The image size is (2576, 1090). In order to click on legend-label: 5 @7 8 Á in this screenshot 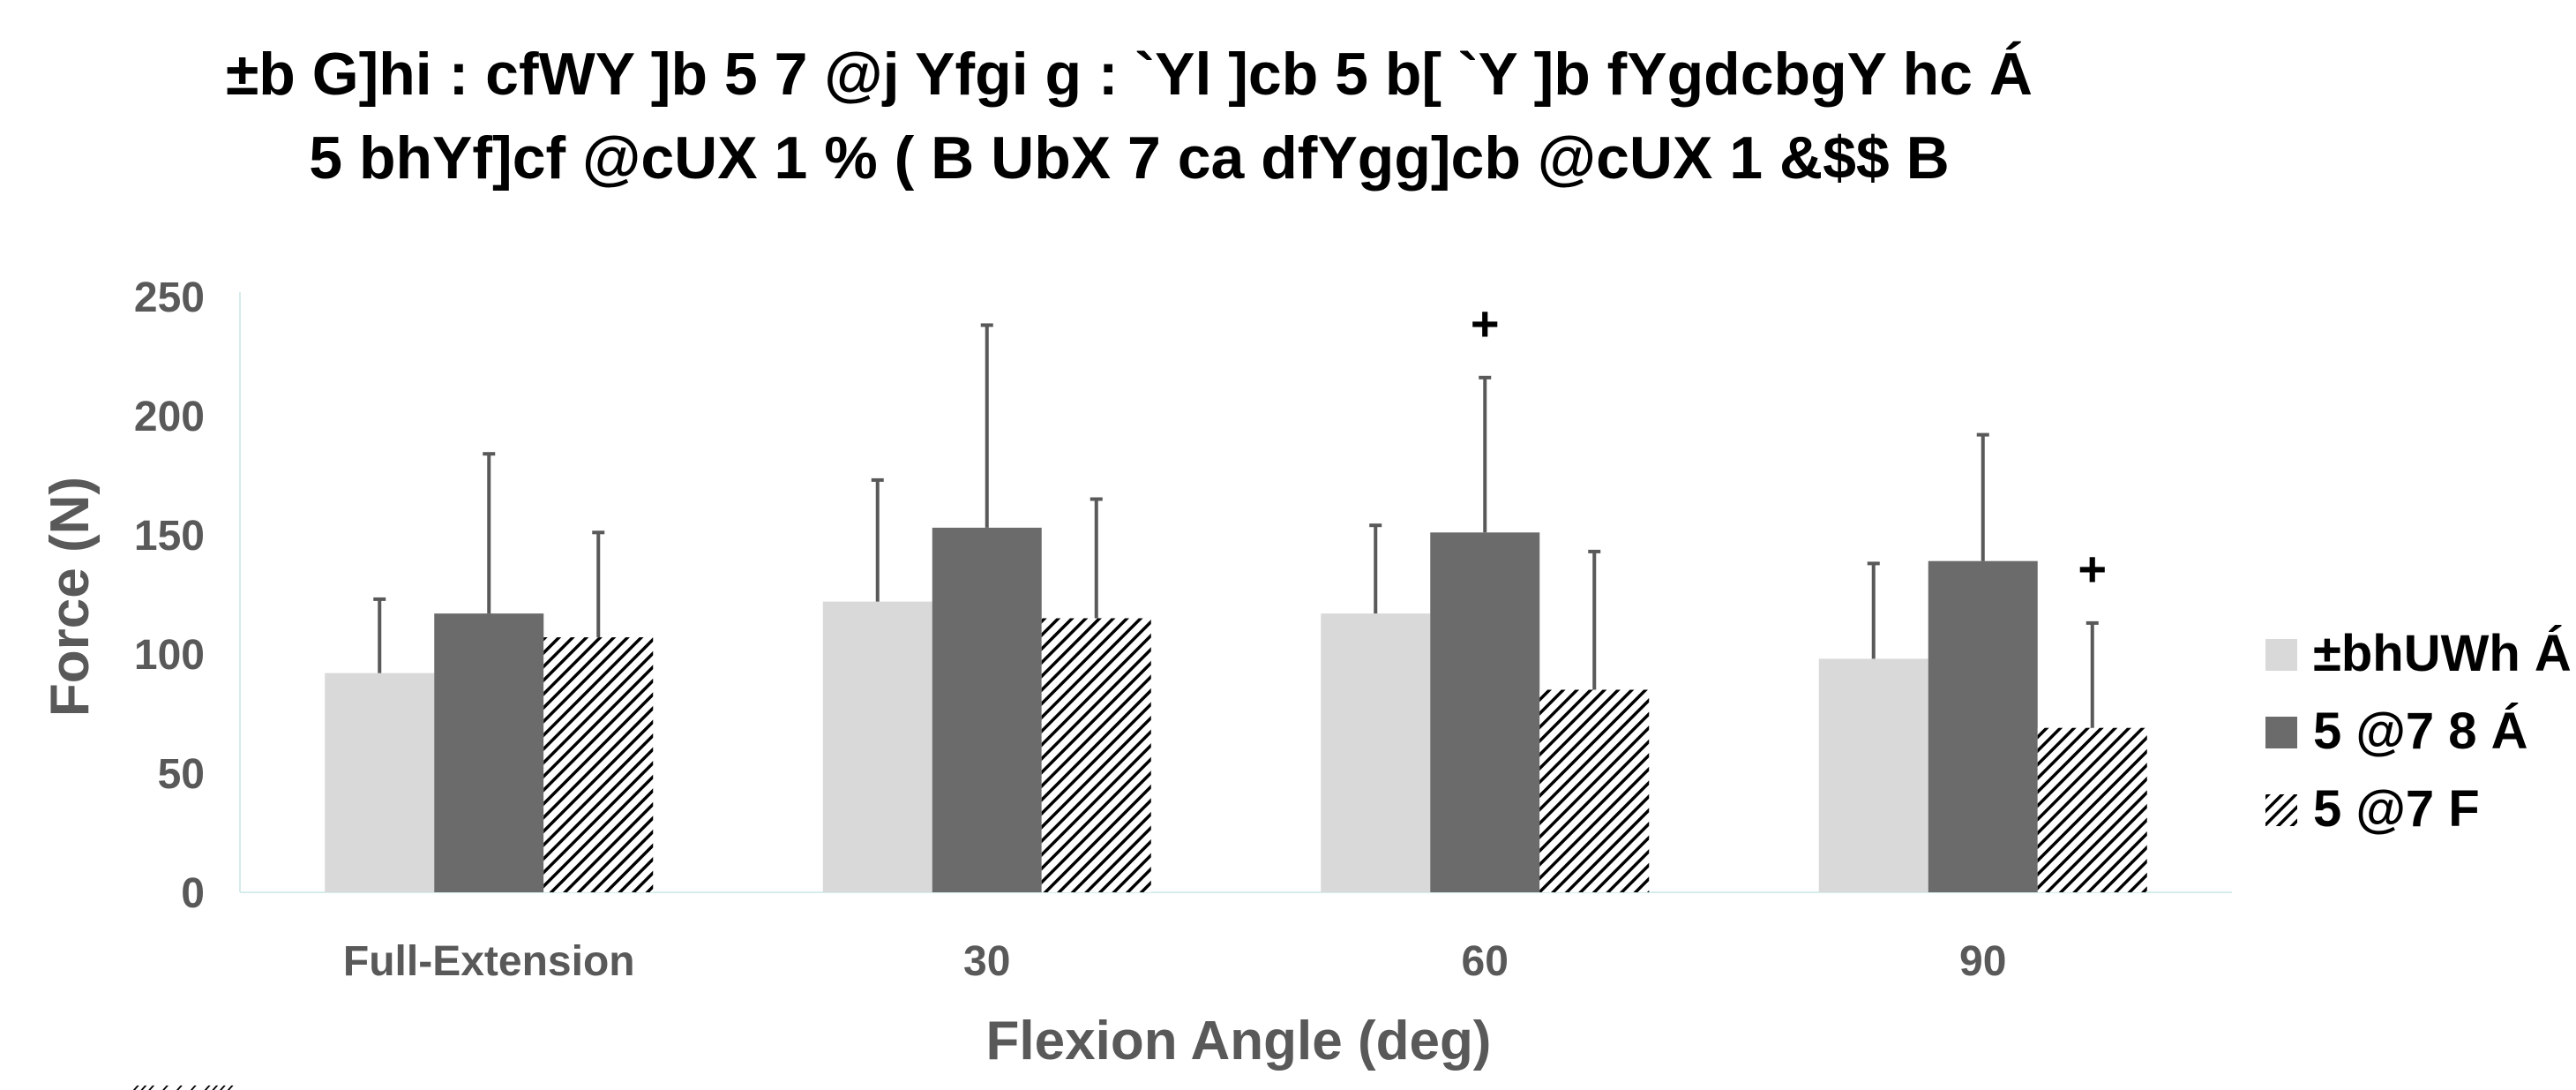, I will do `click(2420, 731)`.